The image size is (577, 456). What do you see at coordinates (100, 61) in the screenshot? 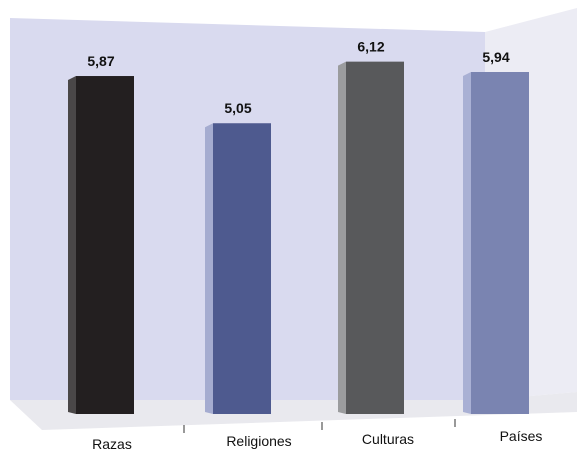
I see `value-label-razas: 5,87` at bounding box center [100, 61].